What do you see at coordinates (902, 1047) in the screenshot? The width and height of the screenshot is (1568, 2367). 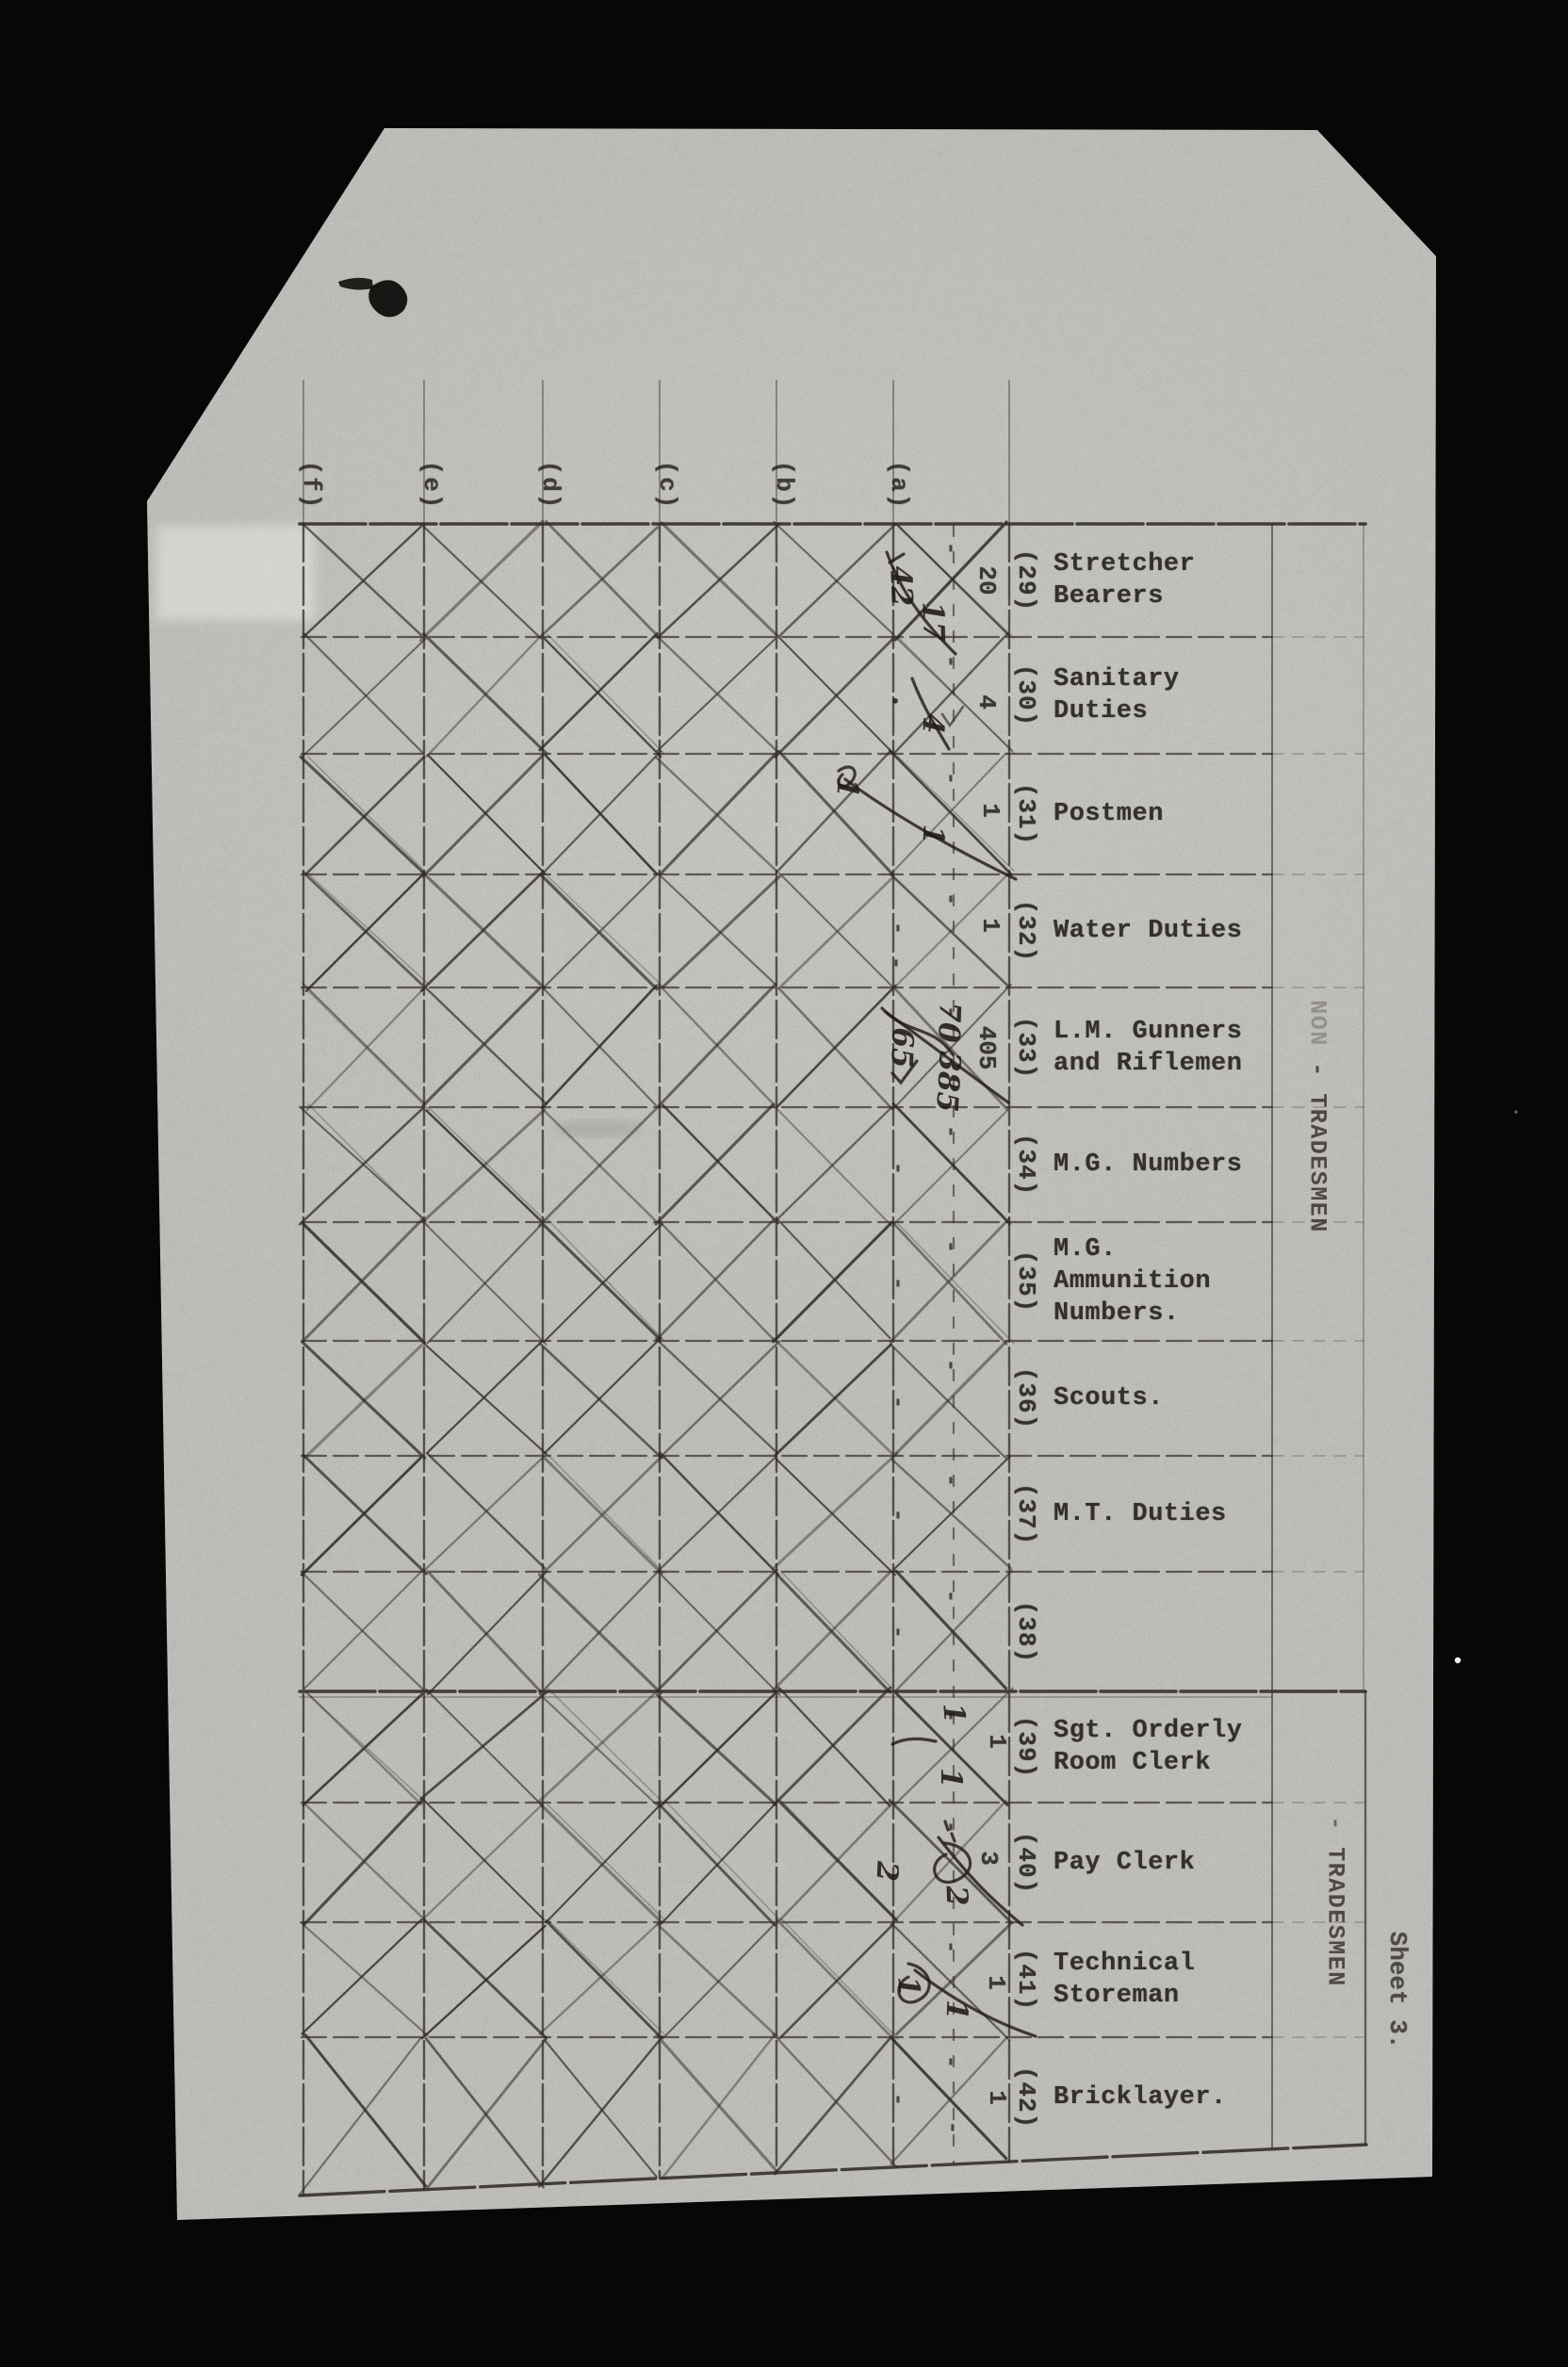 I see `handwritten-number: 65` at bounding box center [902, 1047].